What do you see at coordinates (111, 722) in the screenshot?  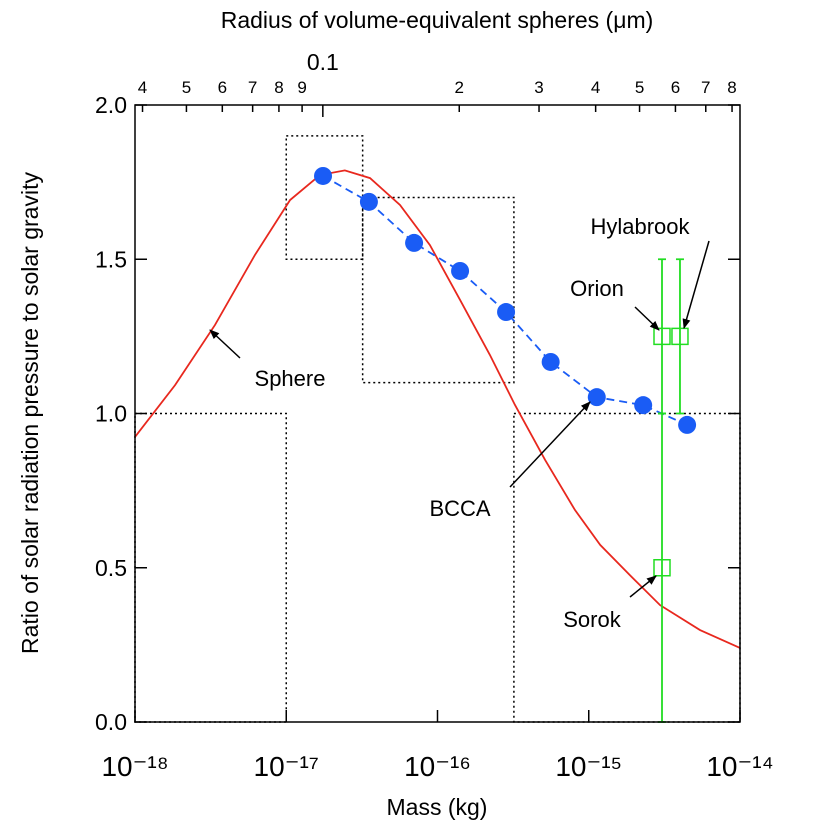 I see `y-tick-label: 0.0` at bounding box center [111, 722].